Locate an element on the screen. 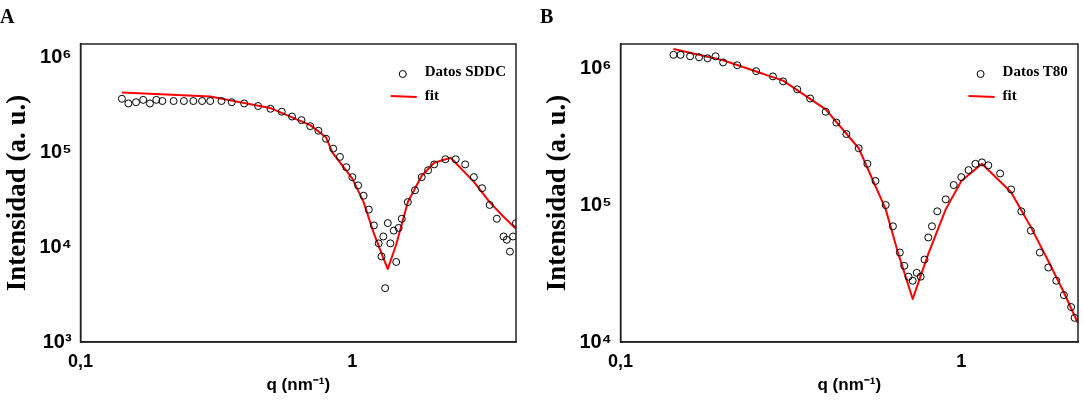 This screenshot has width=1083, height=400. chart-title: B is located at coordinates (547, 16).